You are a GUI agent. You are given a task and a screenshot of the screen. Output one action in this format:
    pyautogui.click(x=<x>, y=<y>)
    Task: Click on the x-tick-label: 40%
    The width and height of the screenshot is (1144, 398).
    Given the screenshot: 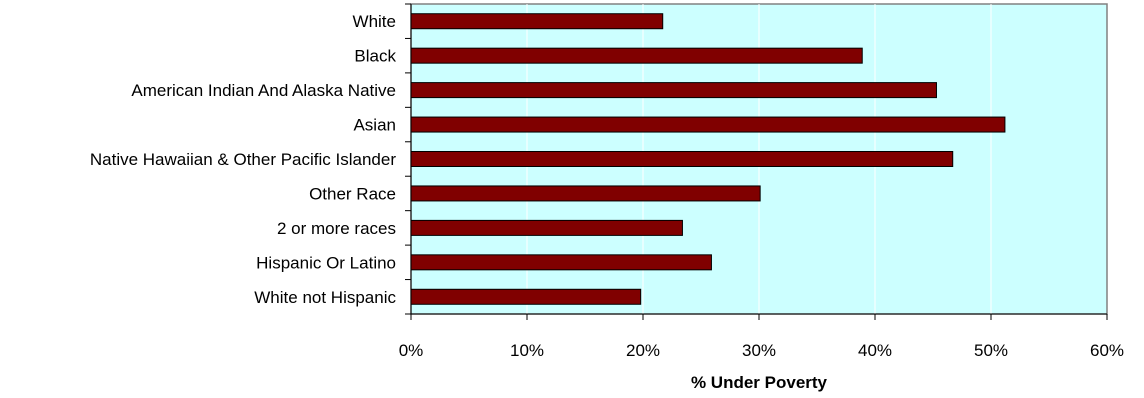 What is the action you would take?
    pyautogui.click(x=875, y=350)
    